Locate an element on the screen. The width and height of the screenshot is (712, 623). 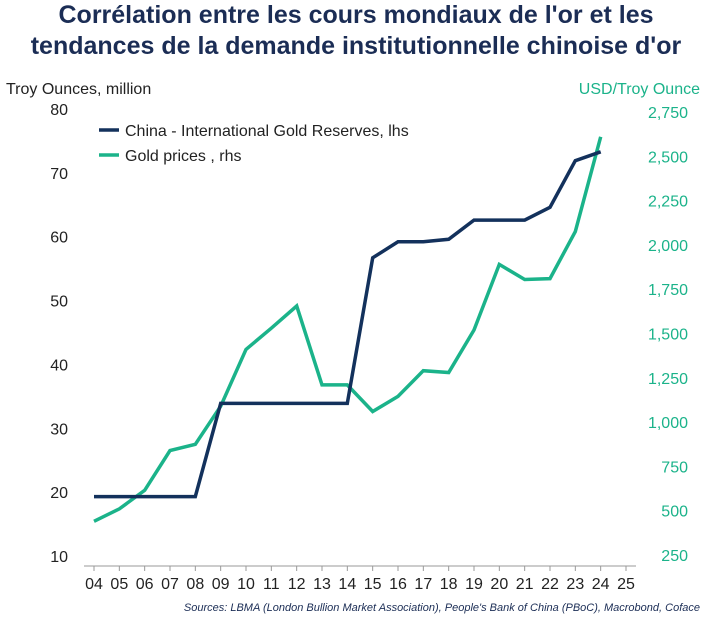
y-left-tick-label: 60 is located at coordinates (59, 238).